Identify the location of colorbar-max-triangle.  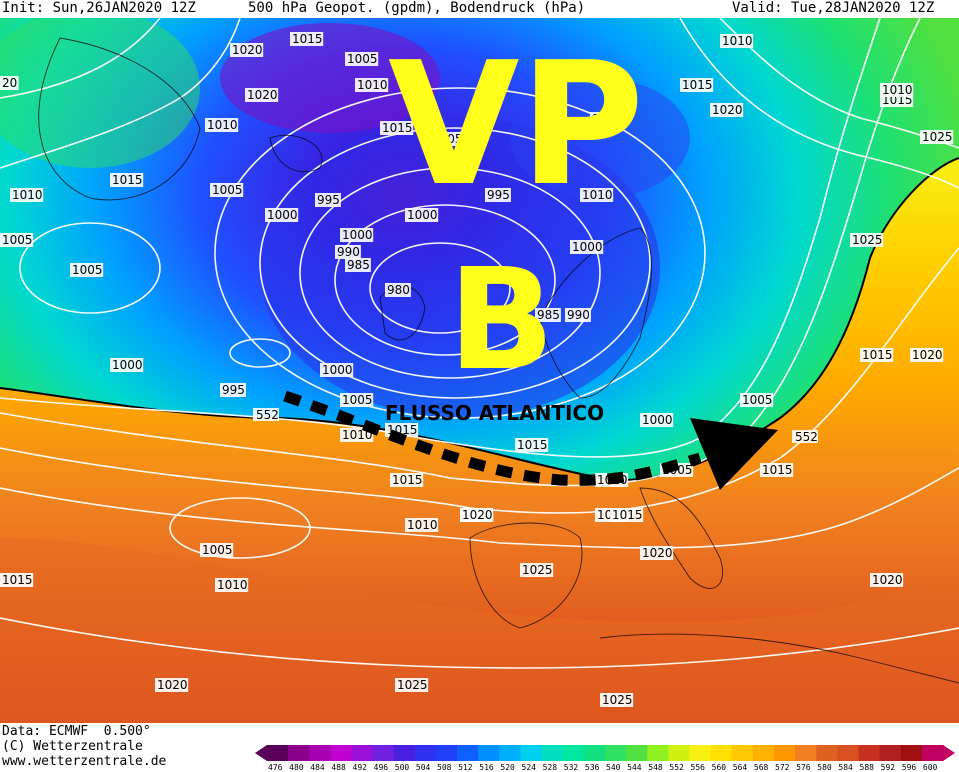
(949, 753).